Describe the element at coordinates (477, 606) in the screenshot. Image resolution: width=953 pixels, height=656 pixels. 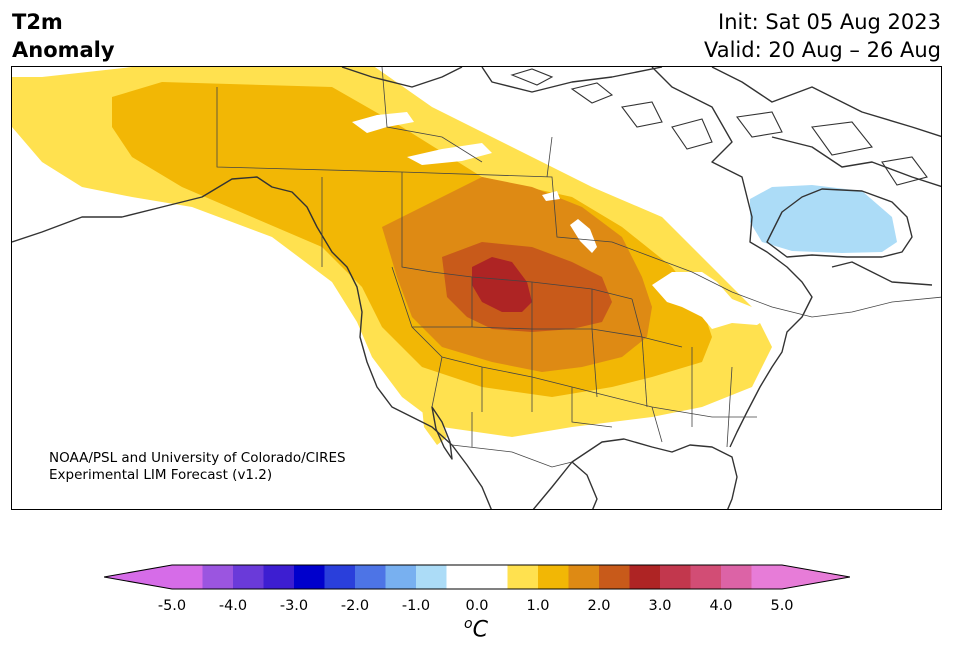
I see `colorbar-tick-label: 0.0` at that location.